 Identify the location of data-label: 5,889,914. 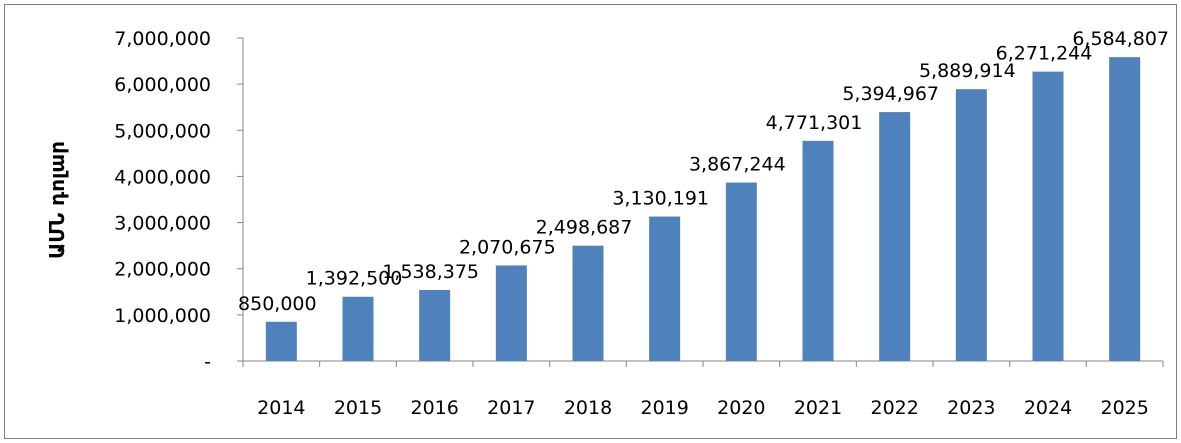
(967, 71).